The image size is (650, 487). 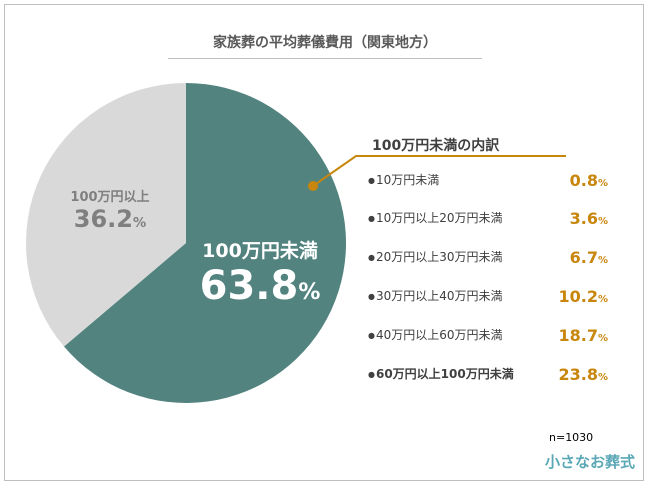 I want to click on slice-label-over-100man: 100万円以上 36.2%, so click(x=110, y=209).